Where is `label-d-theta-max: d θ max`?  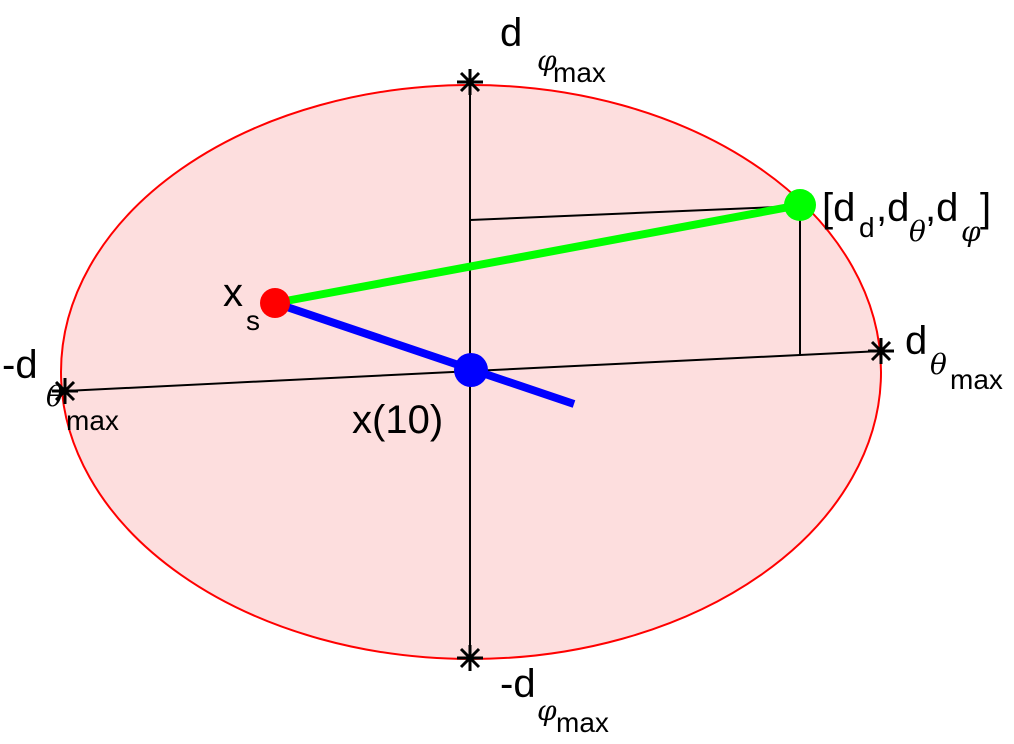
label-d-theta-max: d θ max is located at coordinates (954, 357).